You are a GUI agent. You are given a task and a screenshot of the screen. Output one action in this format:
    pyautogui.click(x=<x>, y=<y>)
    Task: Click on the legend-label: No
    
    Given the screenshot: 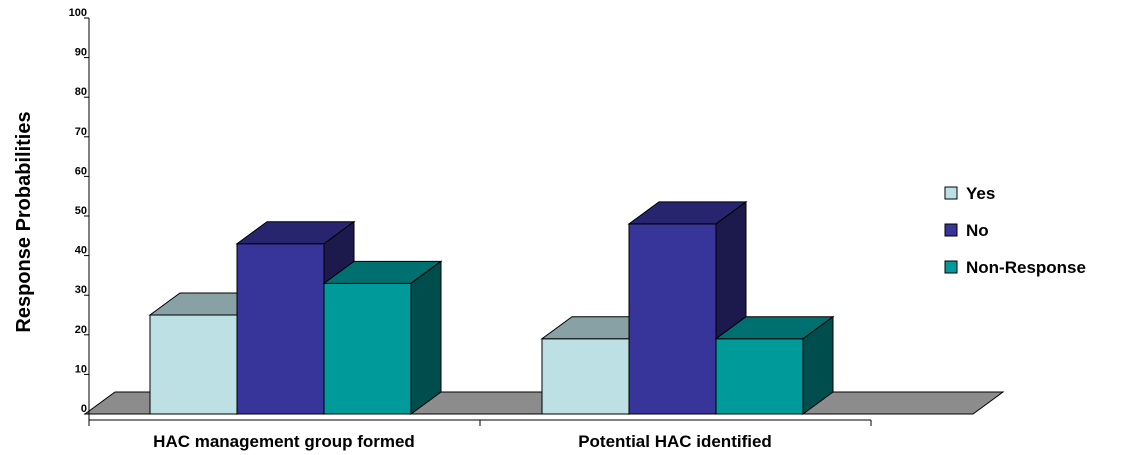 What is the action you would take?
    pyautogui.click(x=977, y=230)
    